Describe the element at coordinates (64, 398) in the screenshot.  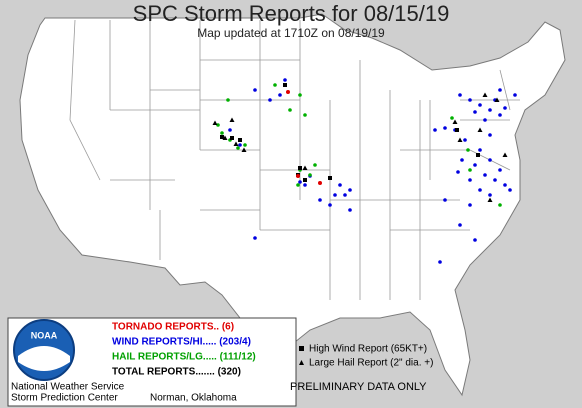
I see `office-name: Storm Prediction Center` at that location.